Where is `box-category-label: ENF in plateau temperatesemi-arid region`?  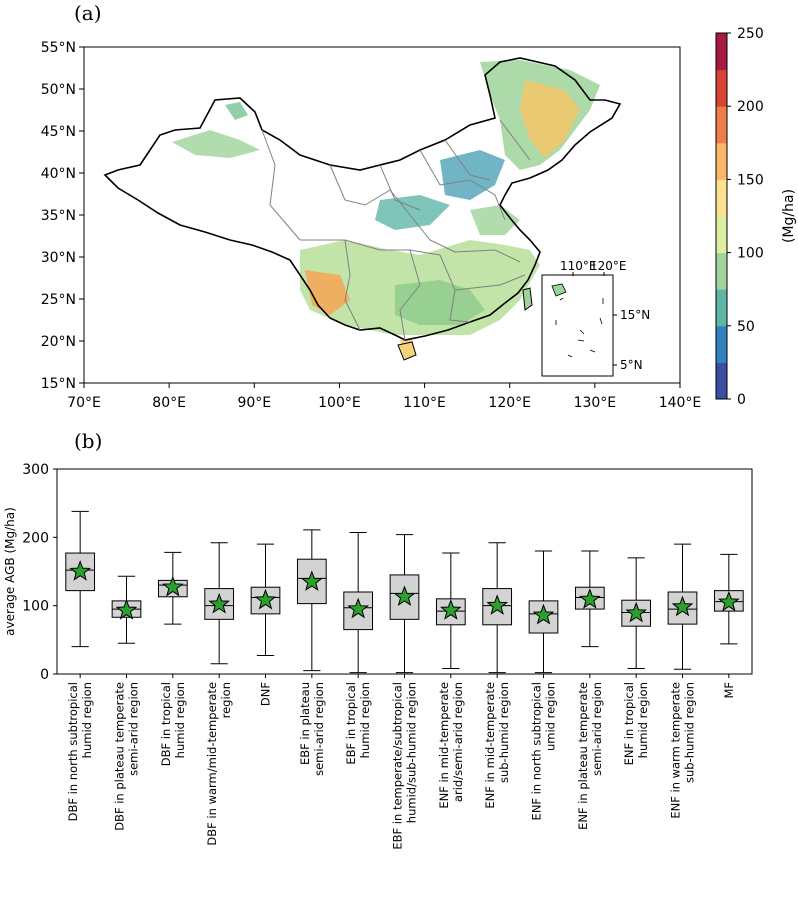 box-category-label: ENF in plateau temperatesemi-arid region is located at coordinates (590, 756).